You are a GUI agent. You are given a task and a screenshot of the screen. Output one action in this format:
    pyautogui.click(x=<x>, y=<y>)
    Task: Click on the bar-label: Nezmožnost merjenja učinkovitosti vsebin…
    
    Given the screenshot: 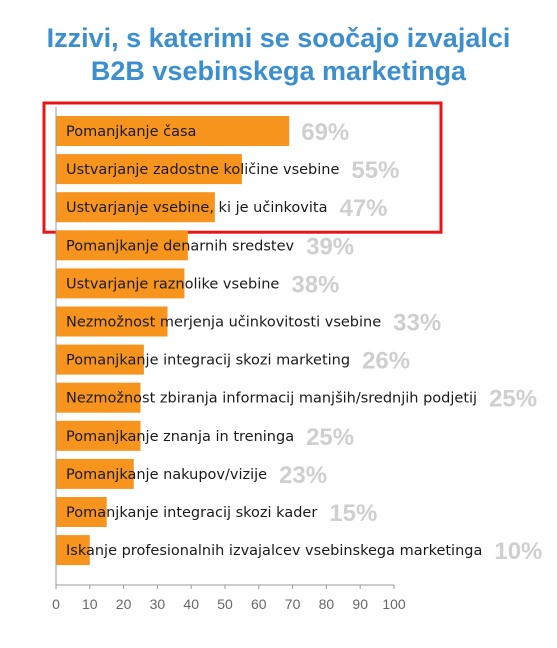 What is the action you would take?
    pyautogui.click(x=223, y=323)
    